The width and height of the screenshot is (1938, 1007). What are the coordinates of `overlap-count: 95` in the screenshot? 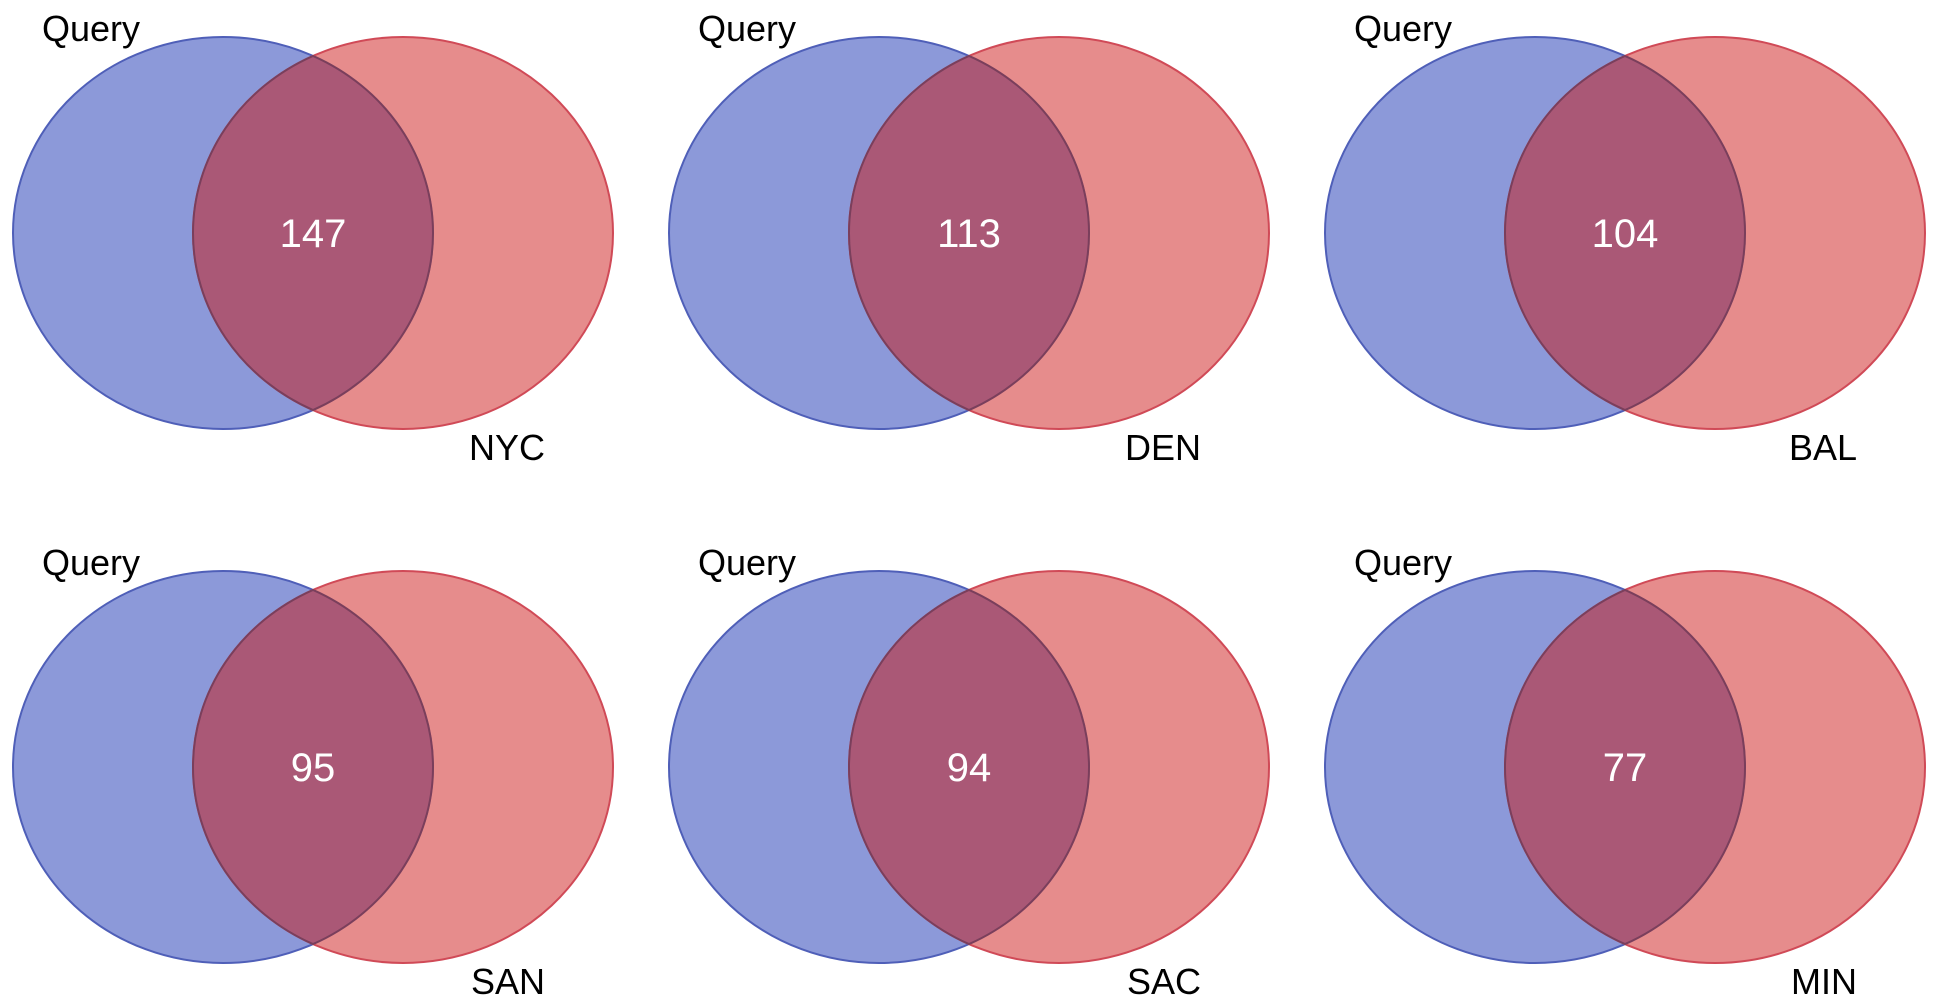 It's located at (313, 768).